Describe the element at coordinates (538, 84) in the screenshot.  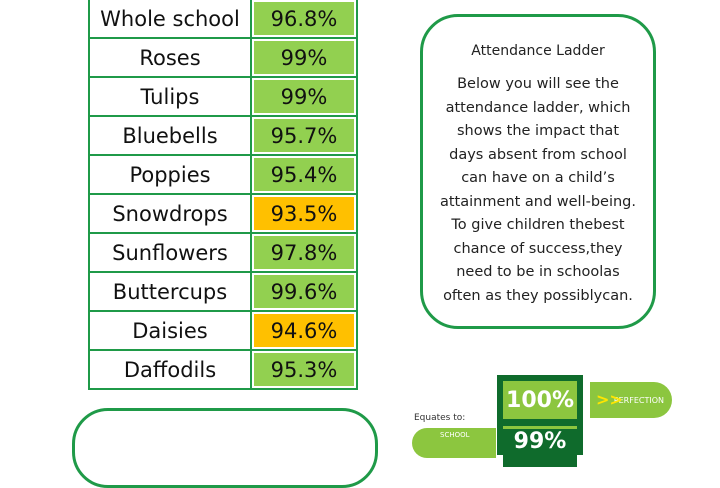
I see `info-line: Below you will see the` at that location.